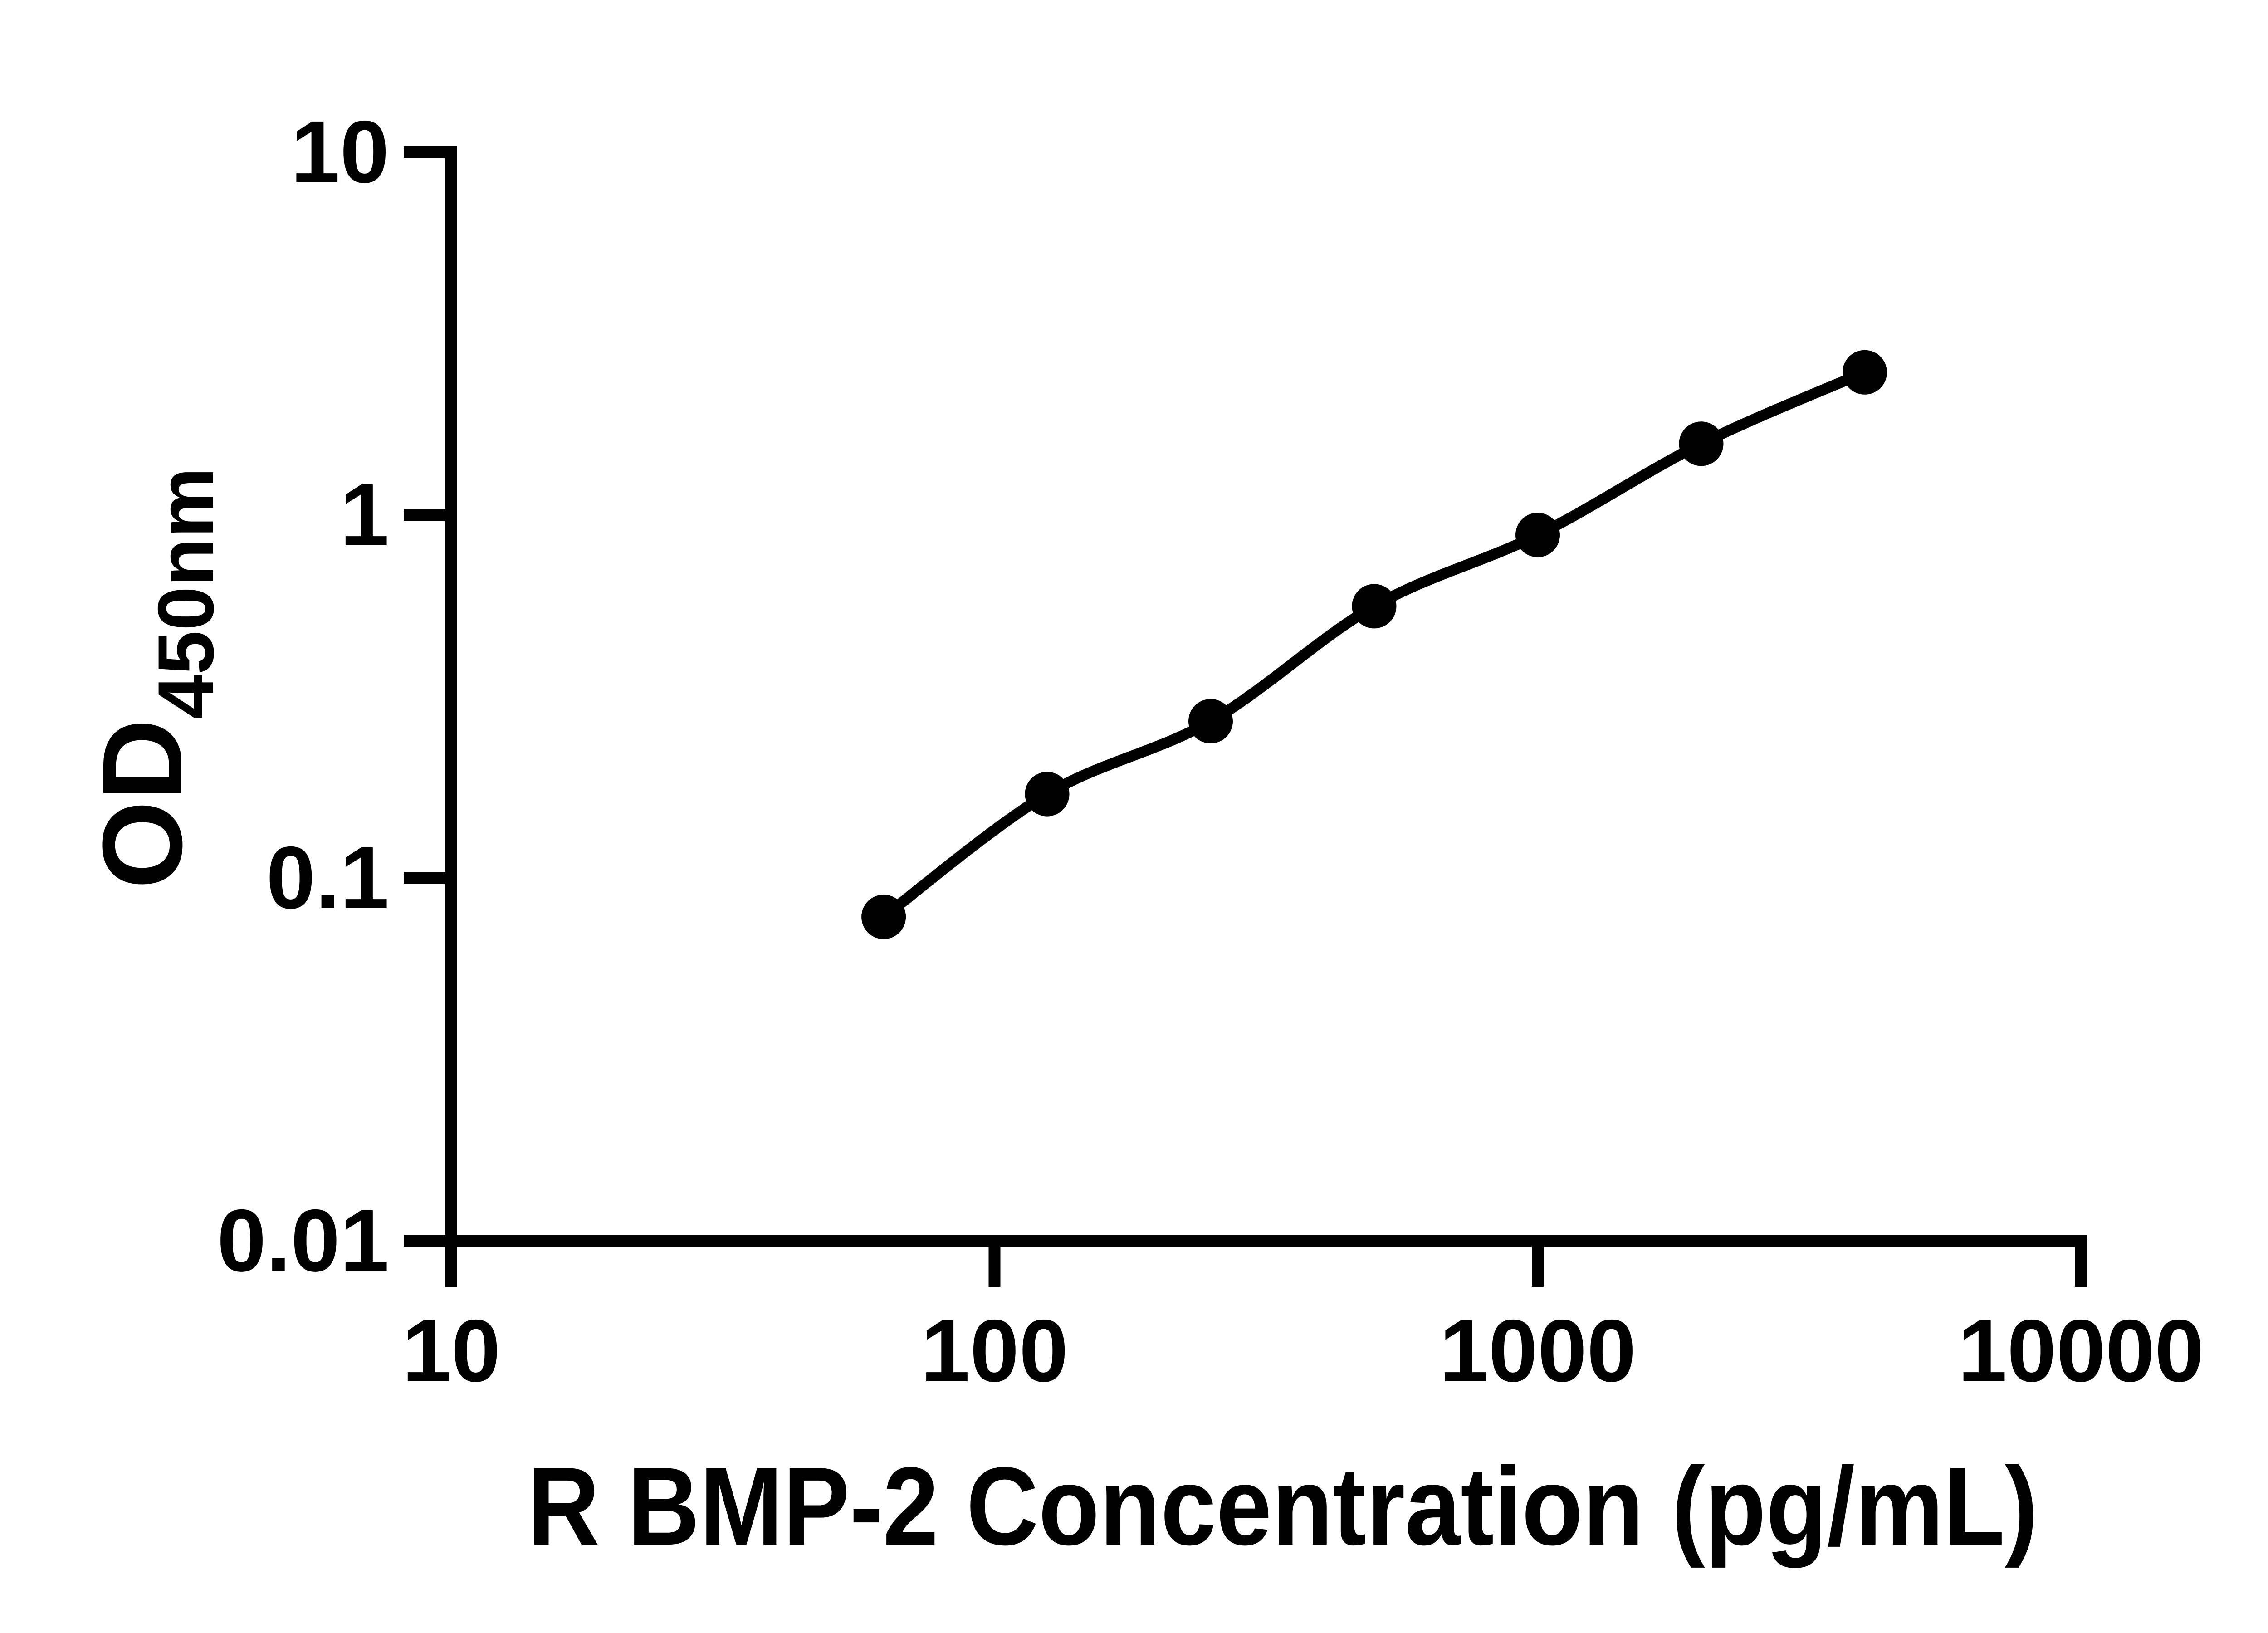  I want to click on y-axis-title-main: OD, so click(142, 804).